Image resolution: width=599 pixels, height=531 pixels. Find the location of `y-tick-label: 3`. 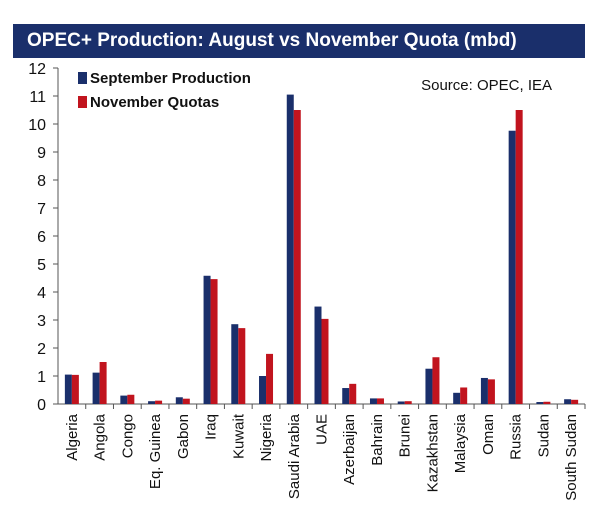

y-tick-label: 3 is located at coordinates (41, 321).